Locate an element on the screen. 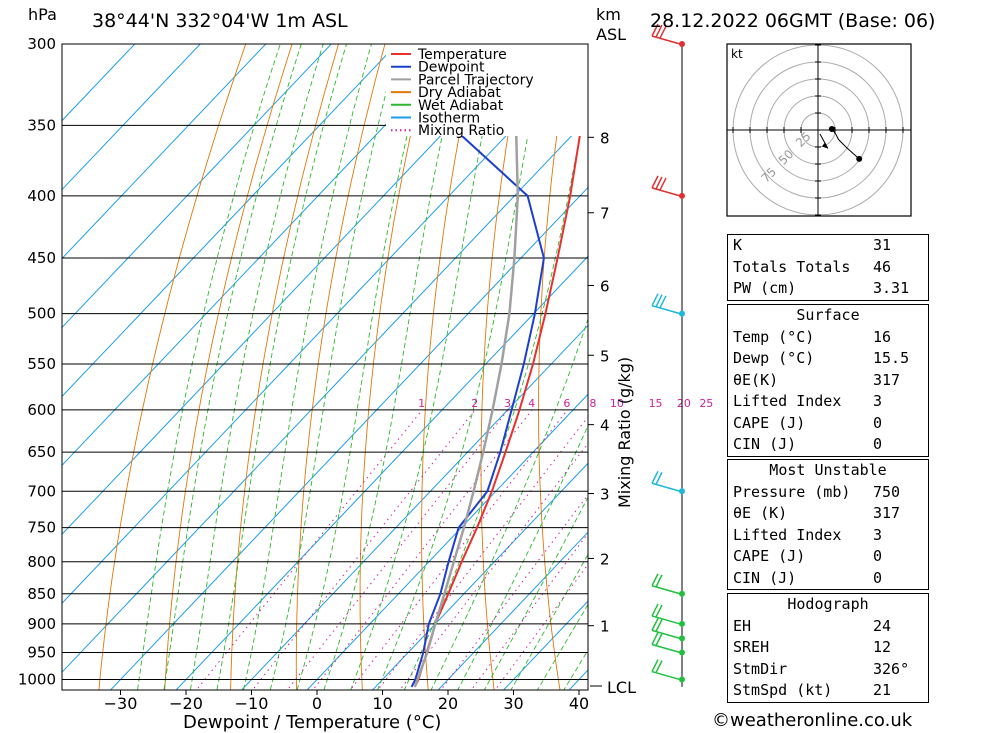  mu-row-thetae: θE (K) 317 is located at coordinates (817, 513).